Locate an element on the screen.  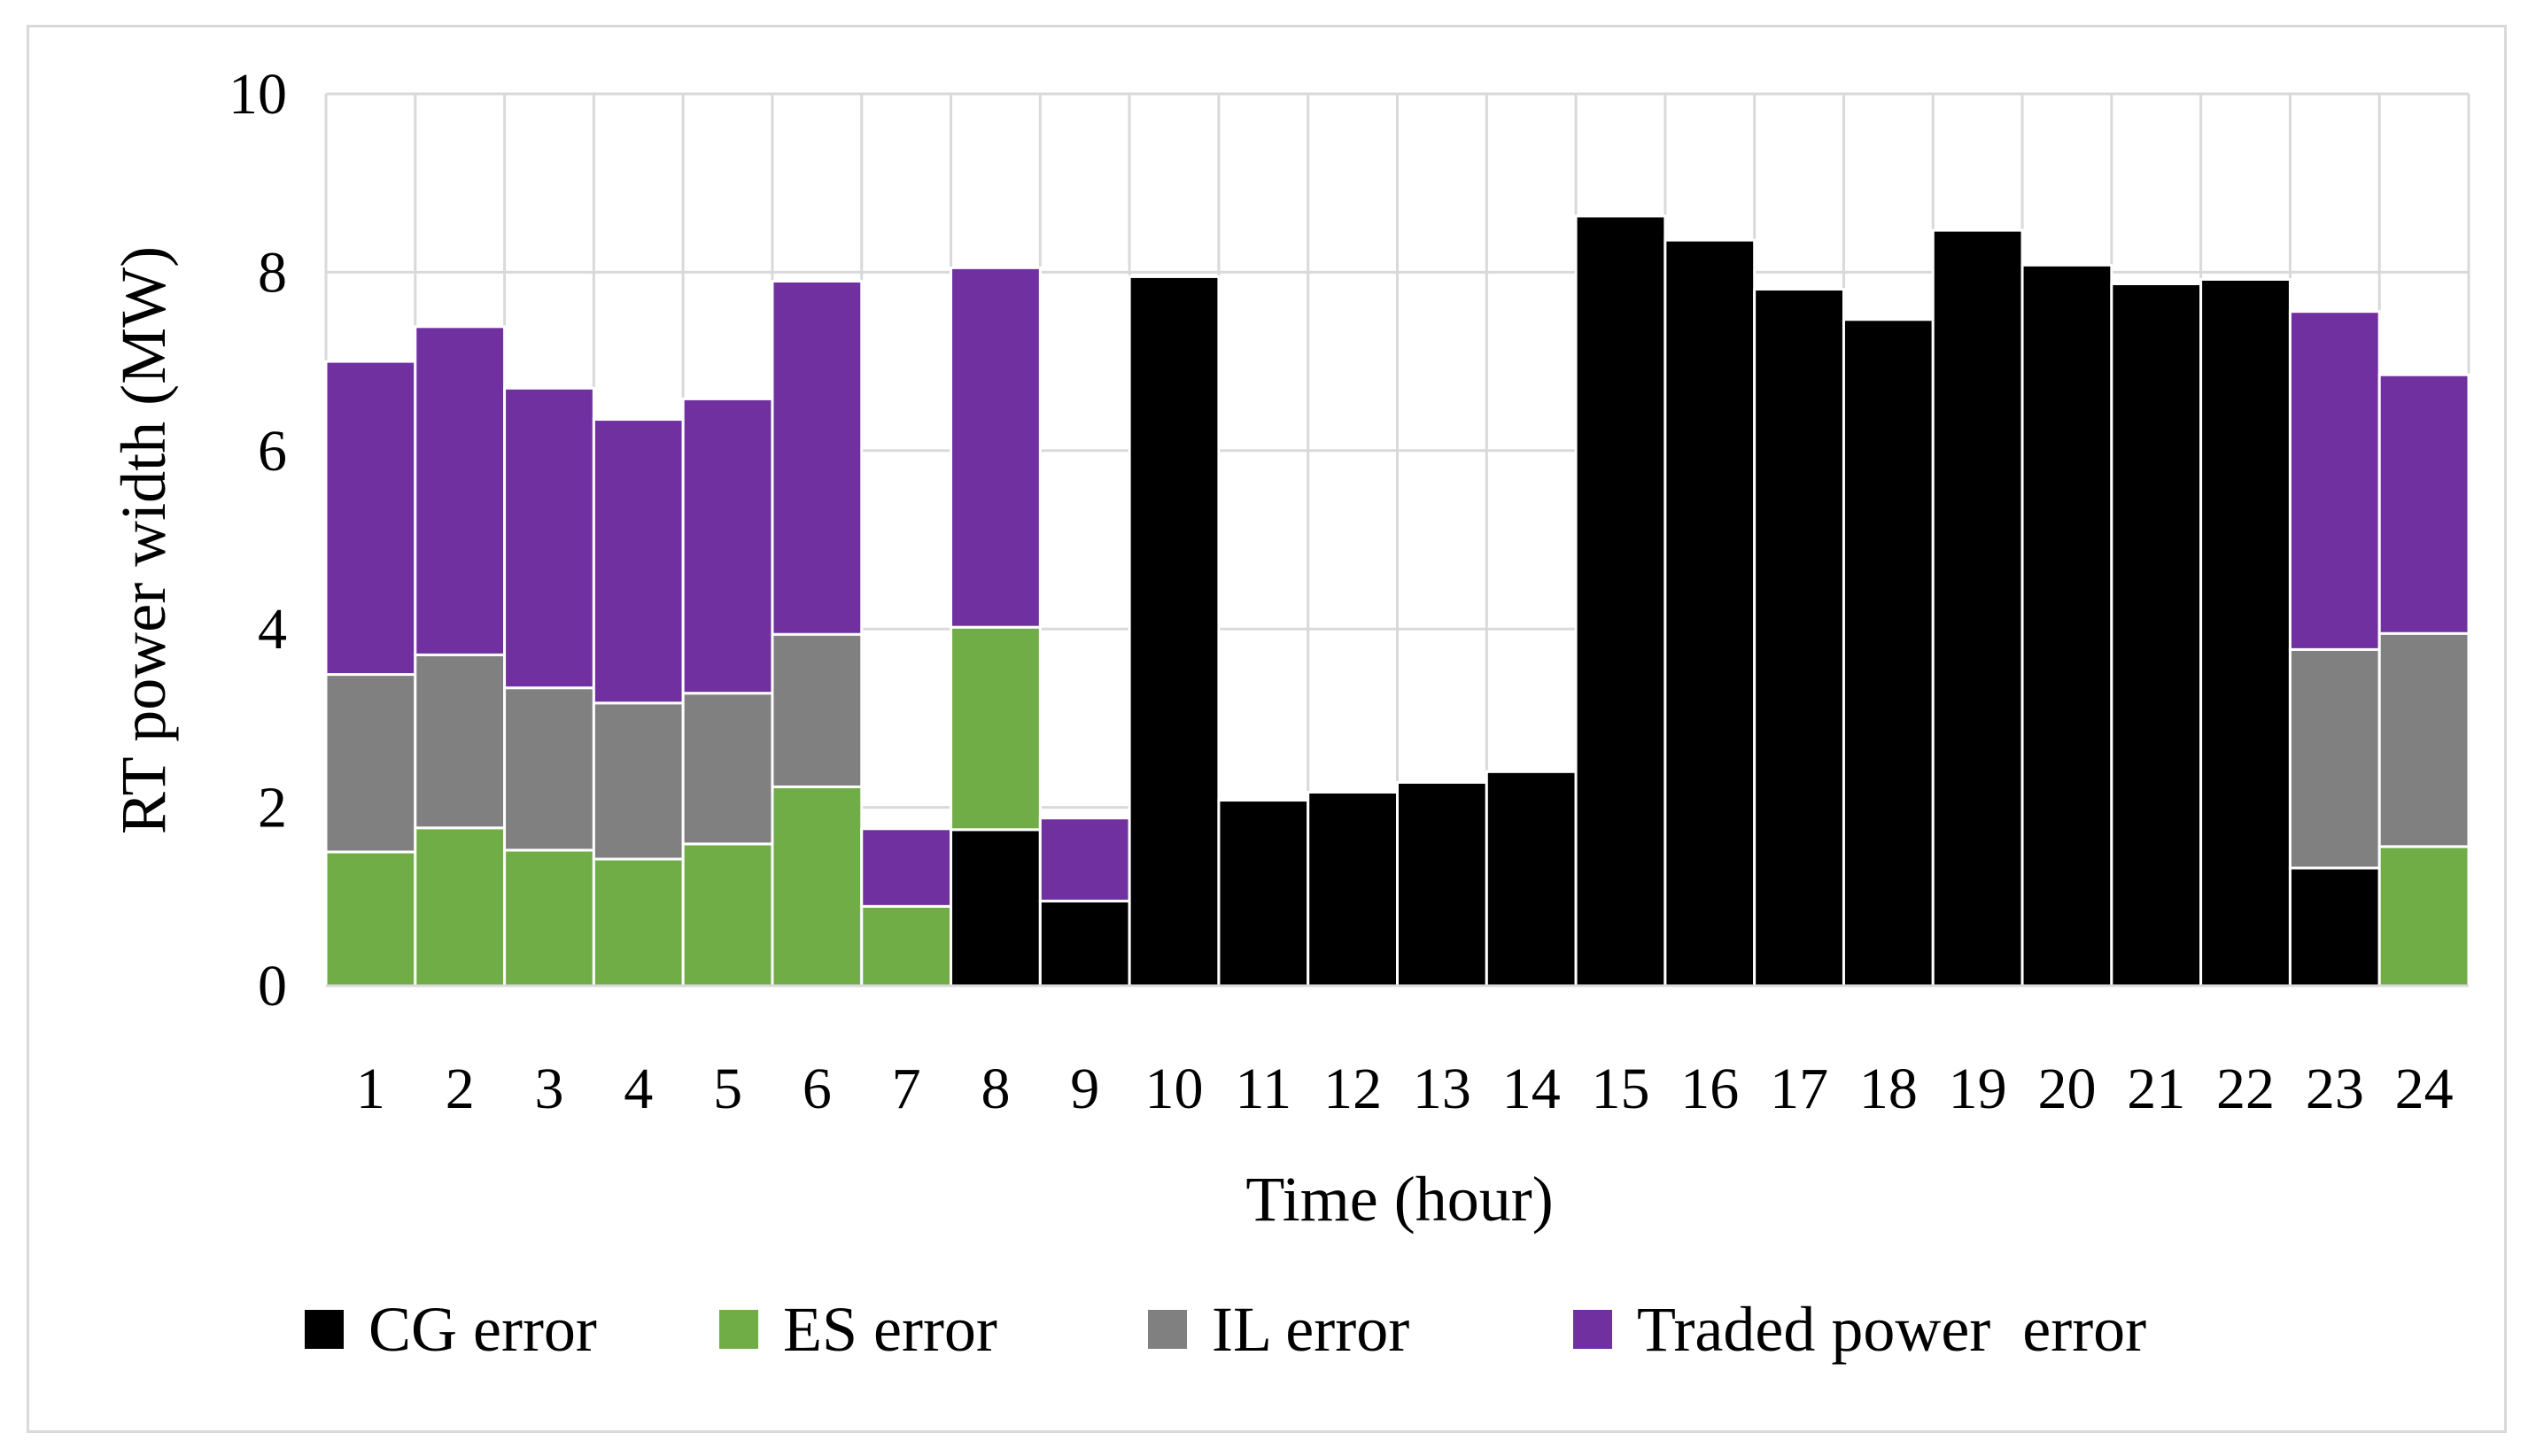
y-tick-label: 0 is located at coordinates (272, 986).